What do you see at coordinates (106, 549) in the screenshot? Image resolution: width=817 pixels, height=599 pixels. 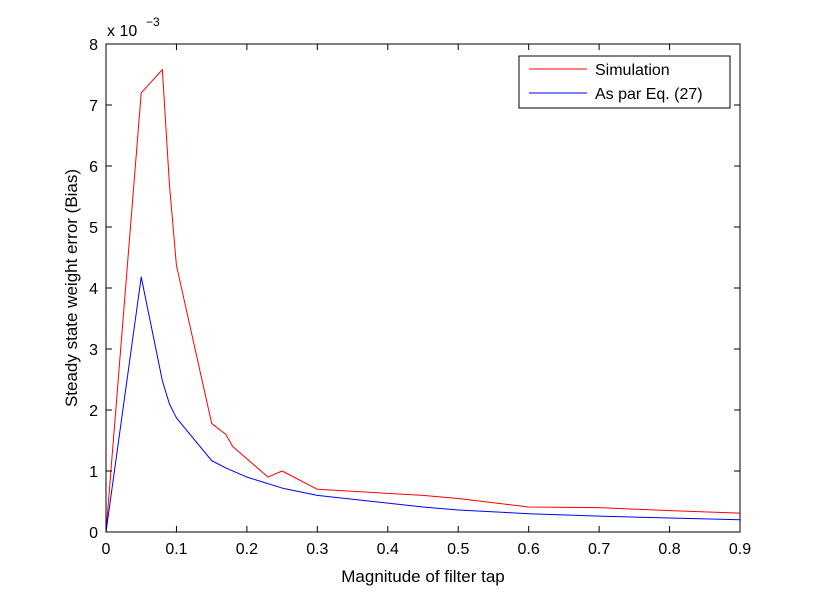 I see `x-tick-label: 0` at bounding box center [106, 549].